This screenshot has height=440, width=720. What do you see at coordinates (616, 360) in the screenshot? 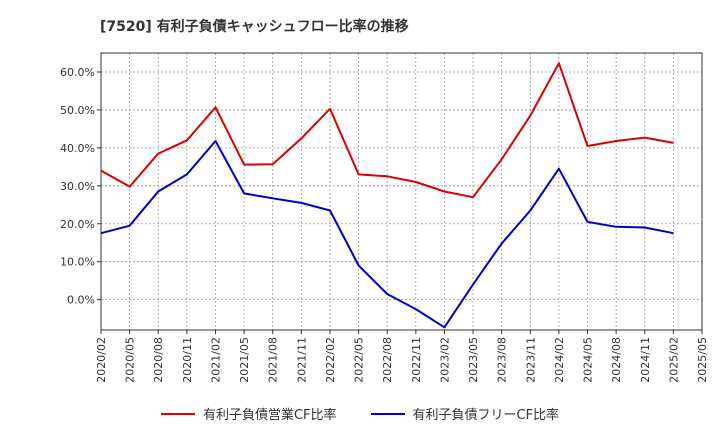
I see `x-tick-label: 2024/08` at bounding box center [616, 360].